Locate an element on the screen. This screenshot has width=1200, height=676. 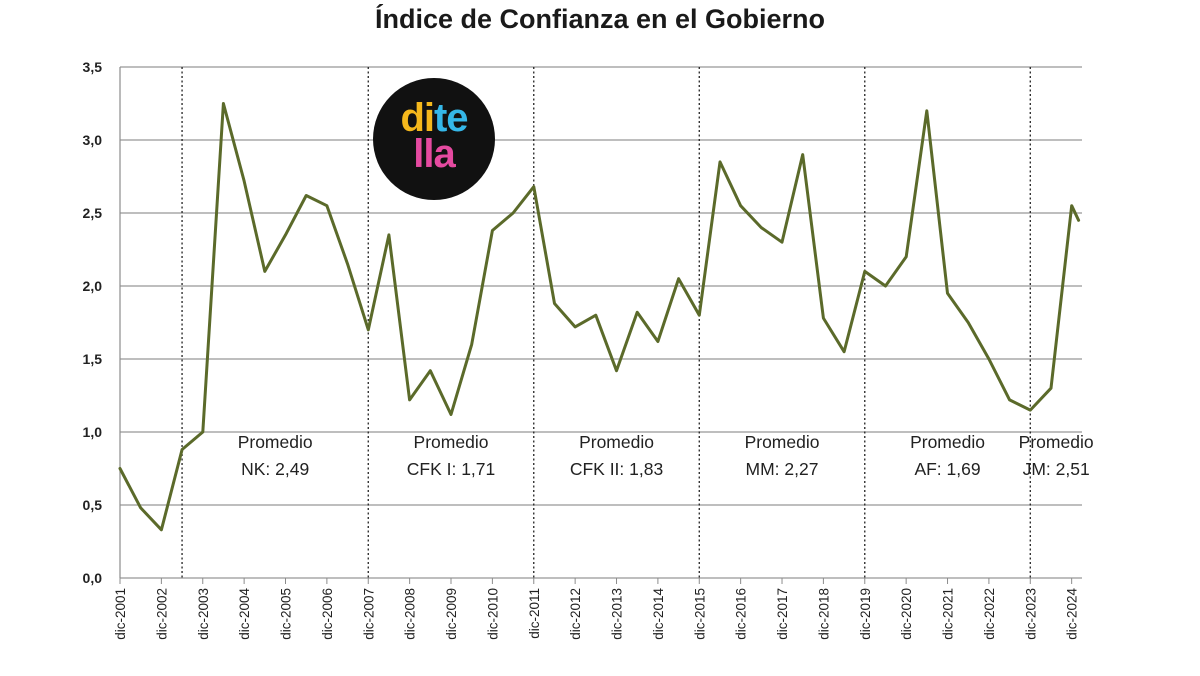
x-tick-label: dic-2023 is located at coordinates (1030, 614).